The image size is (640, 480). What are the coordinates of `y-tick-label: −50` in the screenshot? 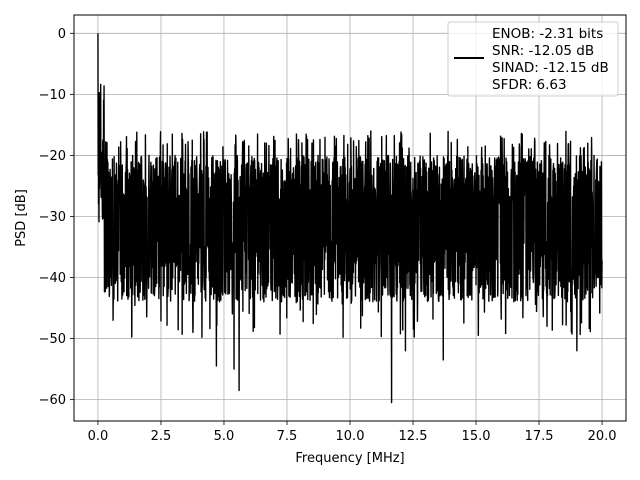 It's located at (52, 339).